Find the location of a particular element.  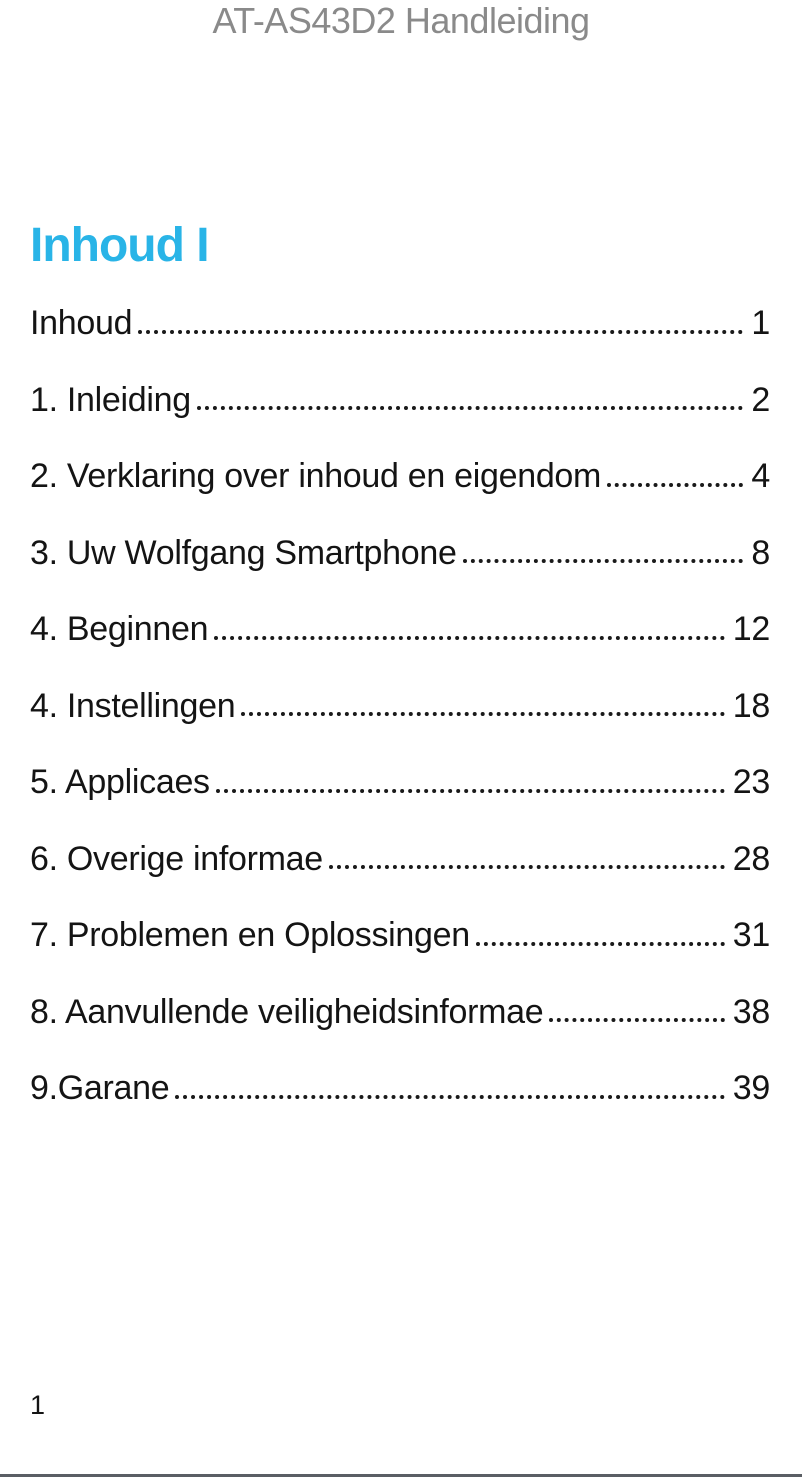

toc-entry-title: 2. Verklaring over inhoud en eigendom is located at coordinates (316, 476).